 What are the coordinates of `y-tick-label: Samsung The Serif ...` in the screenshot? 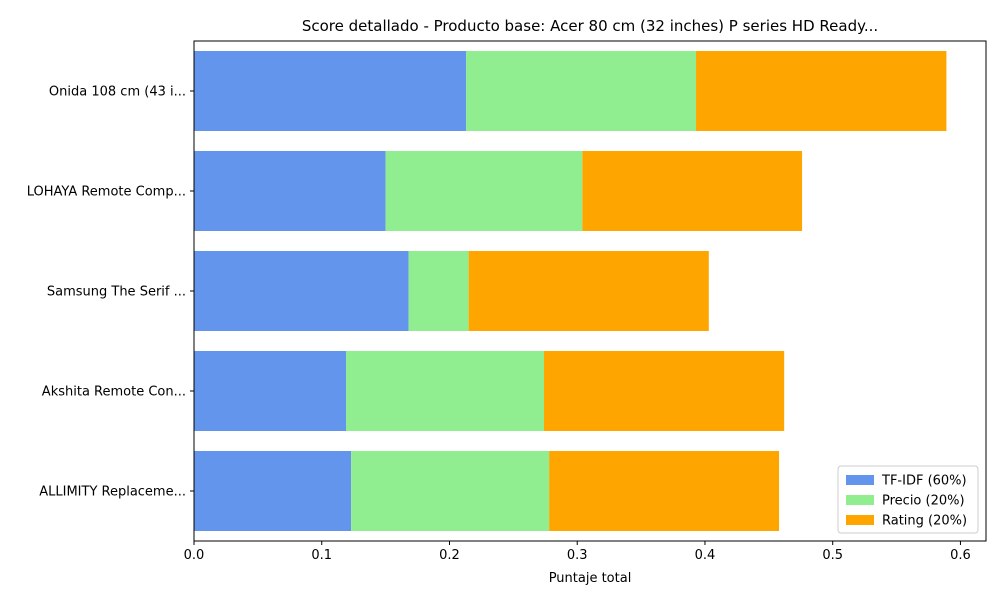 It's located at (116, 292).